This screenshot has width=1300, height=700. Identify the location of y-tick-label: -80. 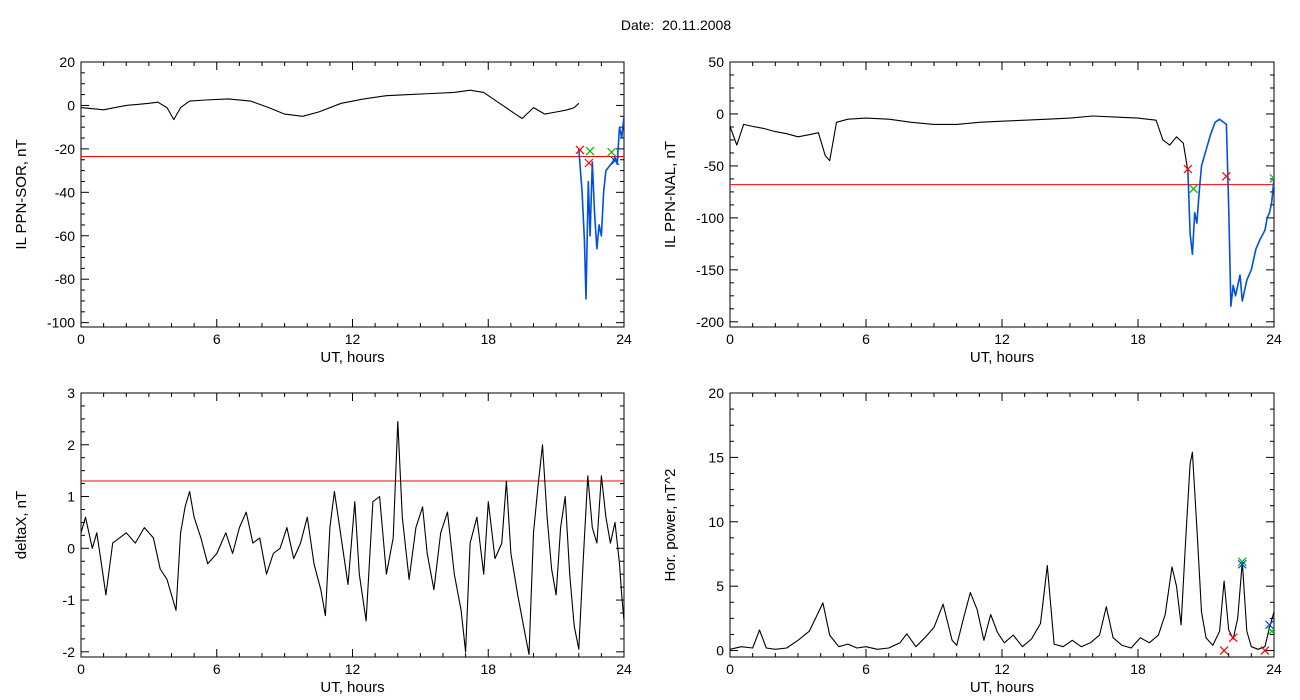
(65, 279).